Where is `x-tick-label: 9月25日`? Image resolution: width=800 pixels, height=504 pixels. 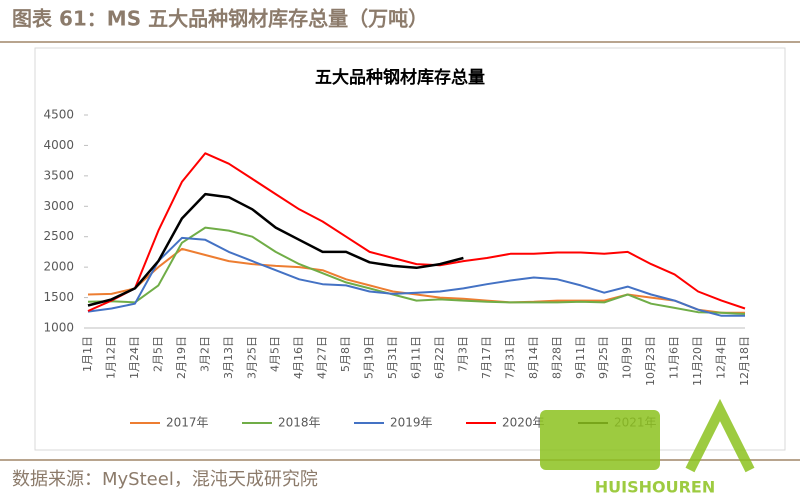
x-tick-label: 9月25日 is located at coordinates (603, 357).